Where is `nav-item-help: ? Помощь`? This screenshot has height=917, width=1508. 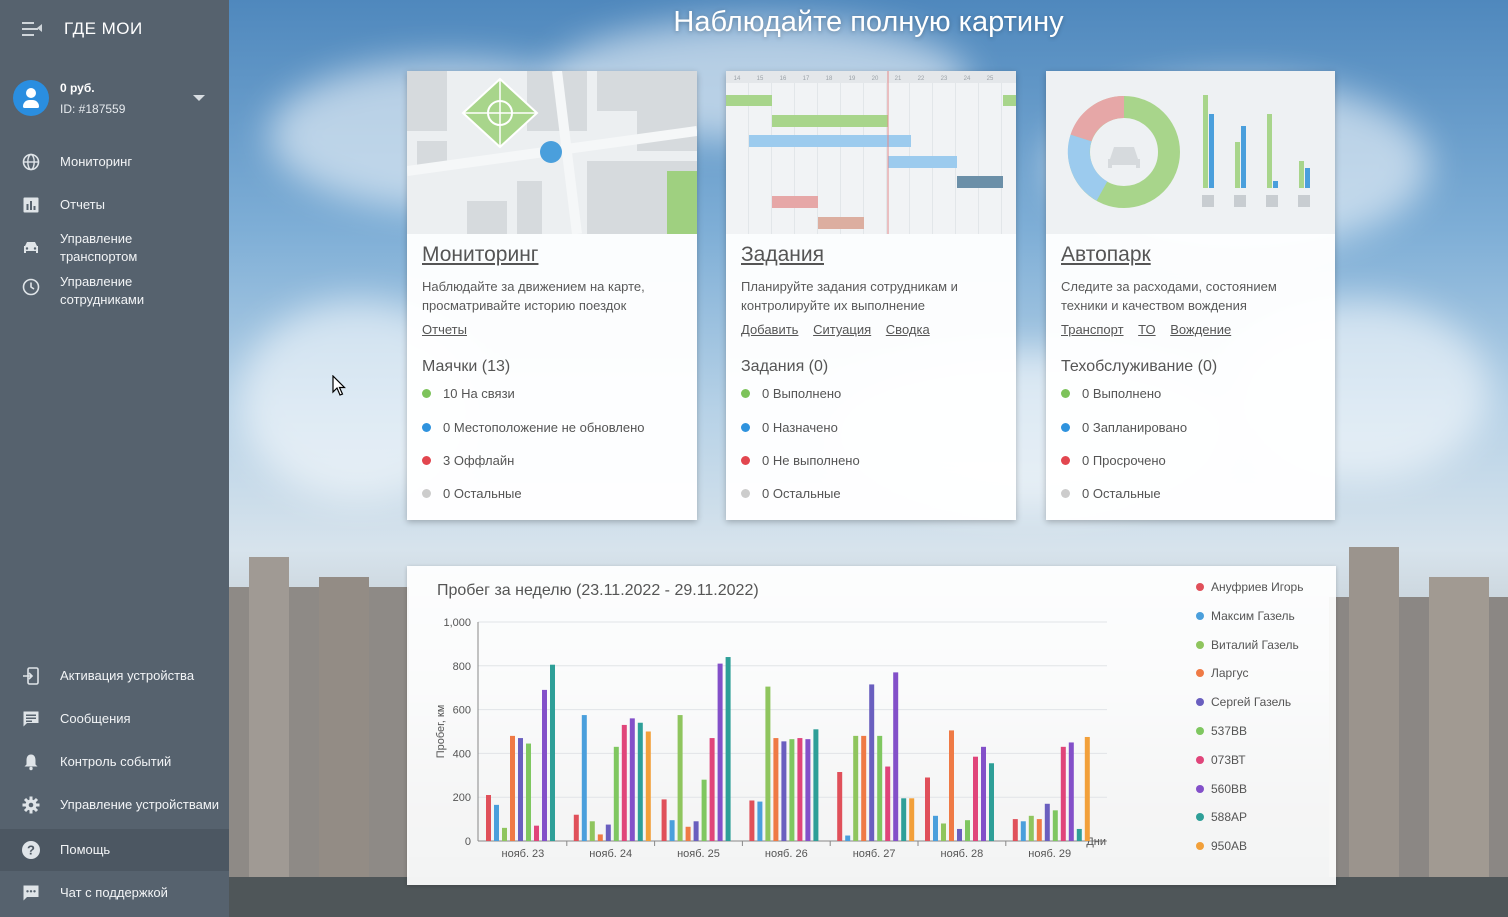
nav-item-help: ? Помощь is located at coordinates (114, 850).